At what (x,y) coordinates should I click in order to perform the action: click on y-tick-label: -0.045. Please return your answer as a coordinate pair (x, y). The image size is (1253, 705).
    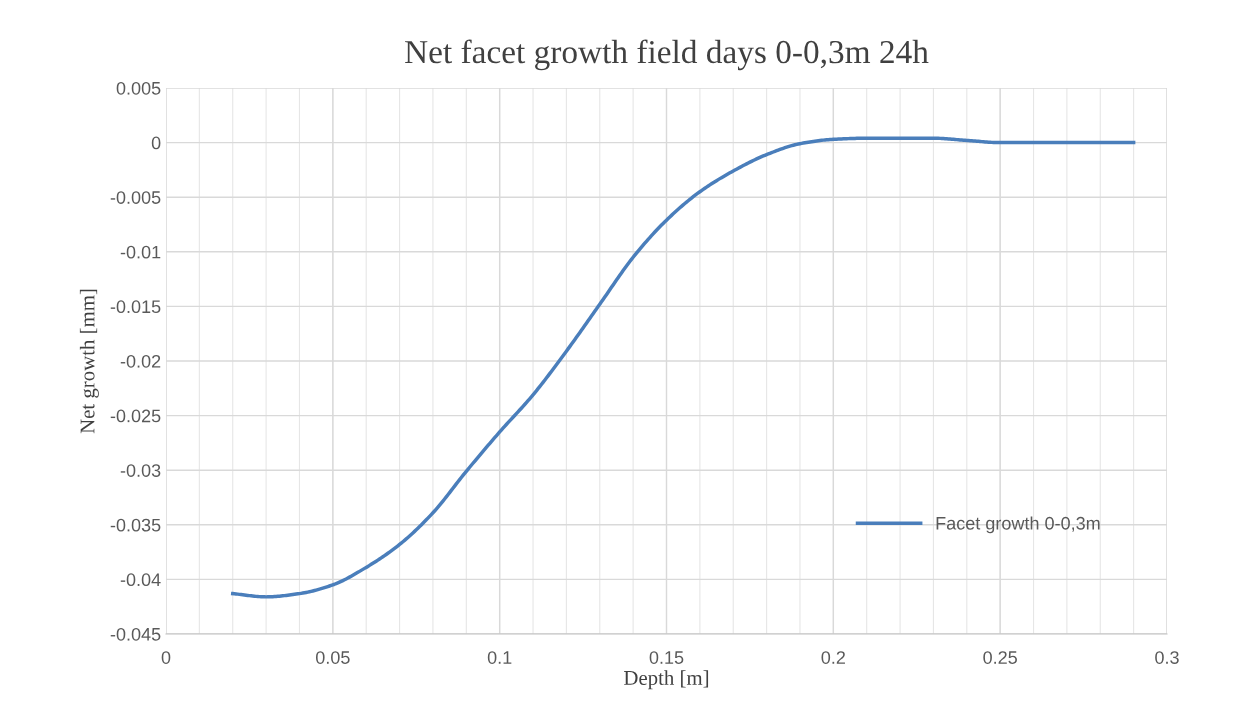
    Looking at the image, I should click on (135, 634).